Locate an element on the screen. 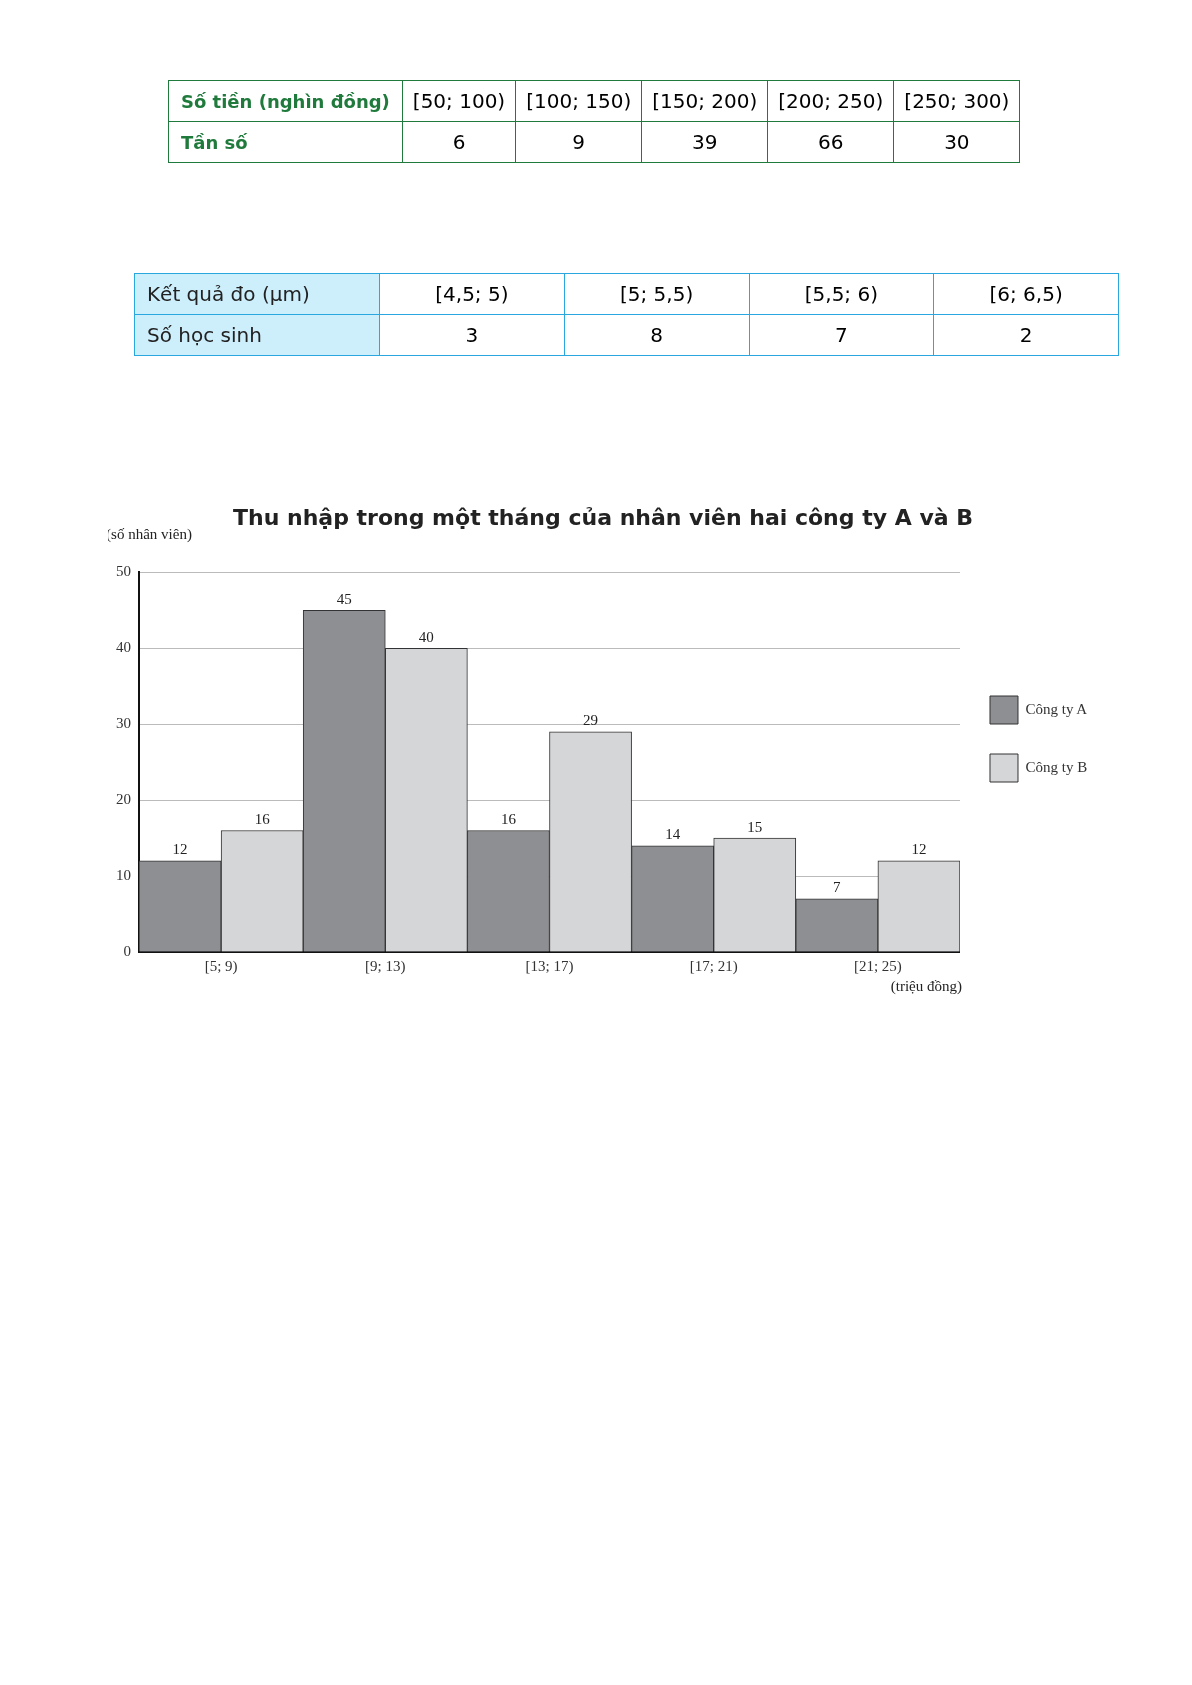 The height and width of the screenshot is (1685, 1192). data-label: 14 is located at coordinates (673, 834).